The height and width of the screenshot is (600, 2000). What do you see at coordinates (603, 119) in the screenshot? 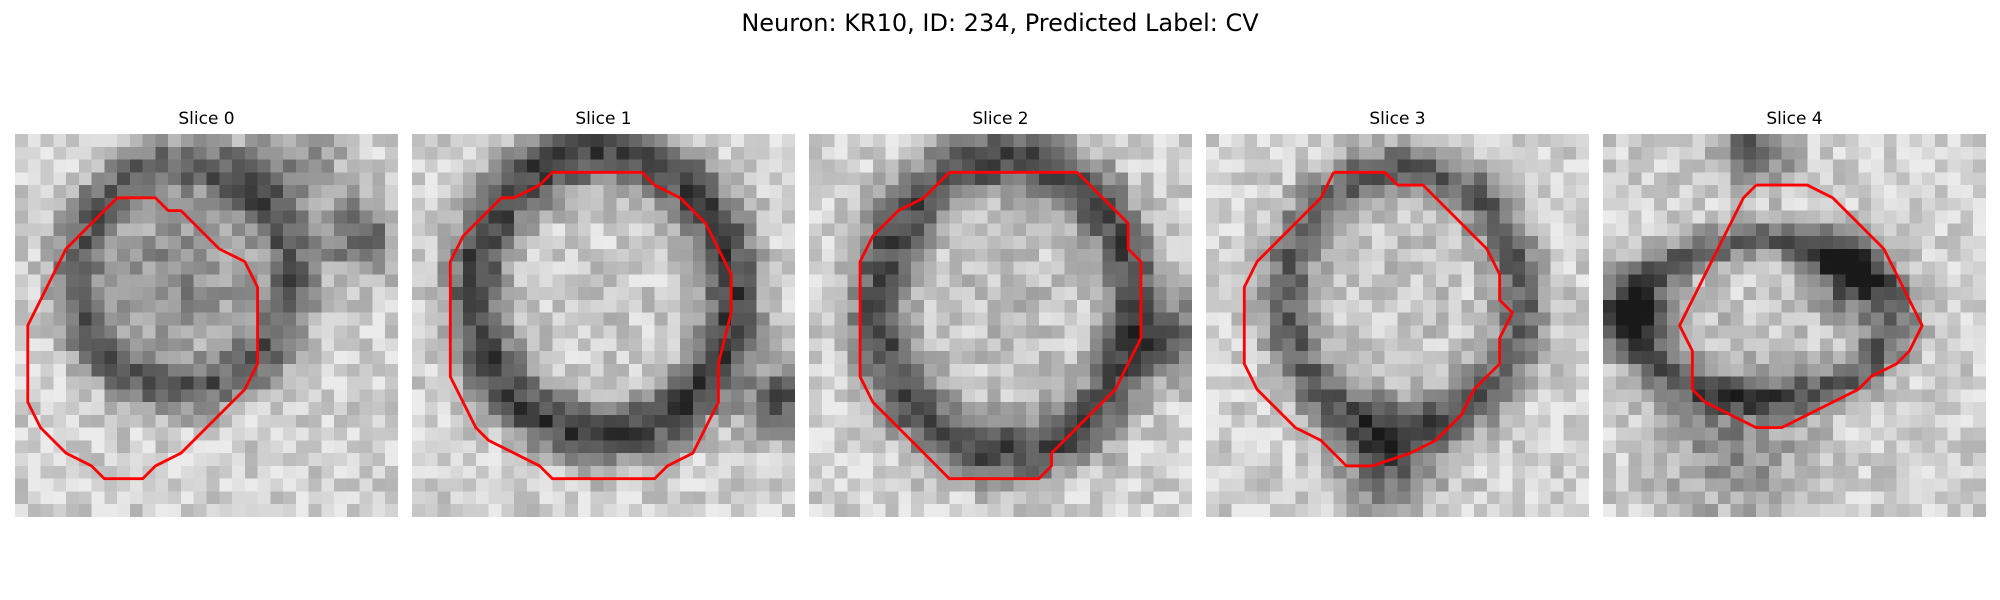
I see `slice-title-1: Slice 1` at bounding box center [603, 119].